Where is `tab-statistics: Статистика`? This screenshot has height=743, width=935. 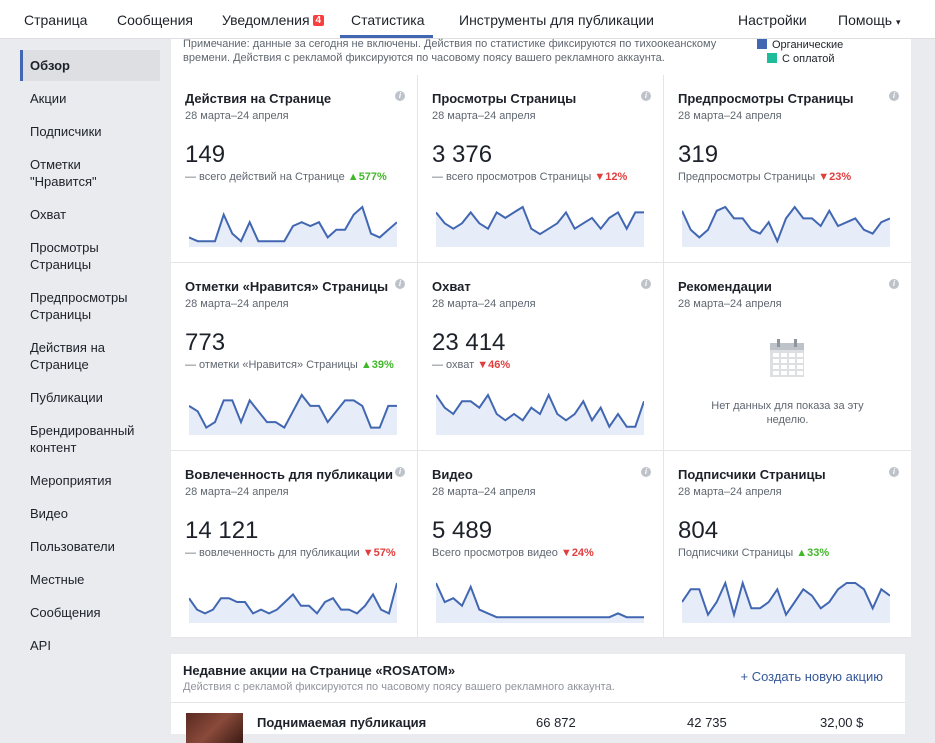
tab-statistics: Статистика is located at coordinates (388, 20).